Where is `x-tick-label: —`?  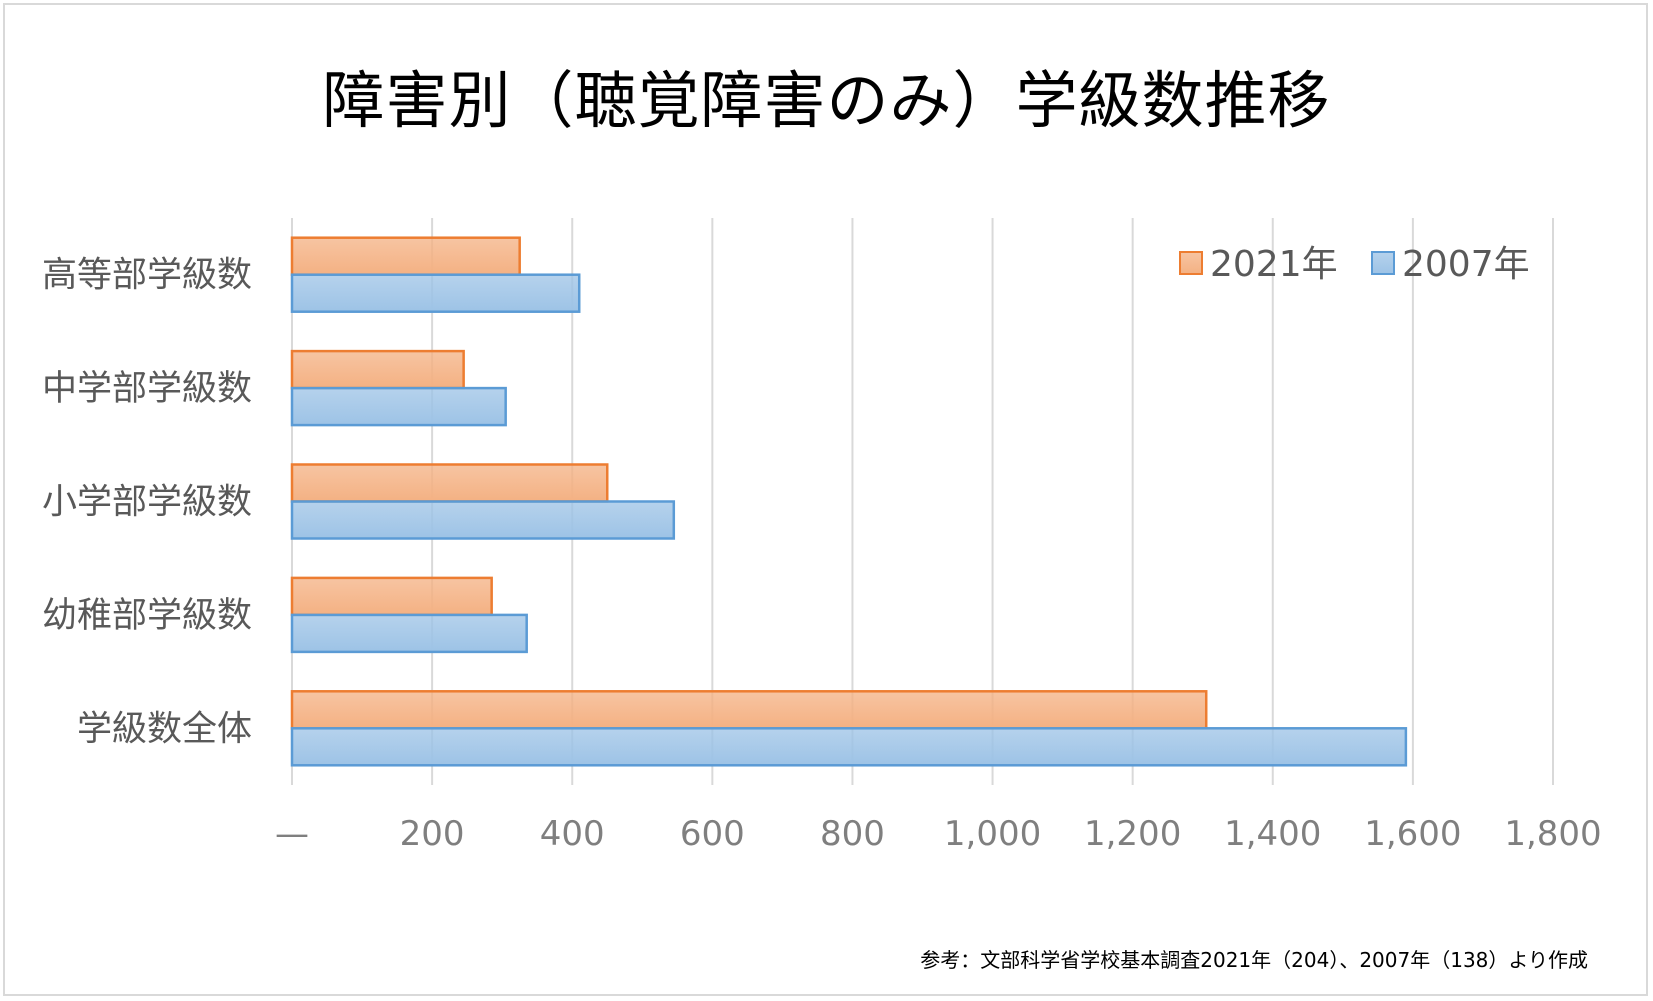
x-tick-label: — is located at coordinates (292, 834).